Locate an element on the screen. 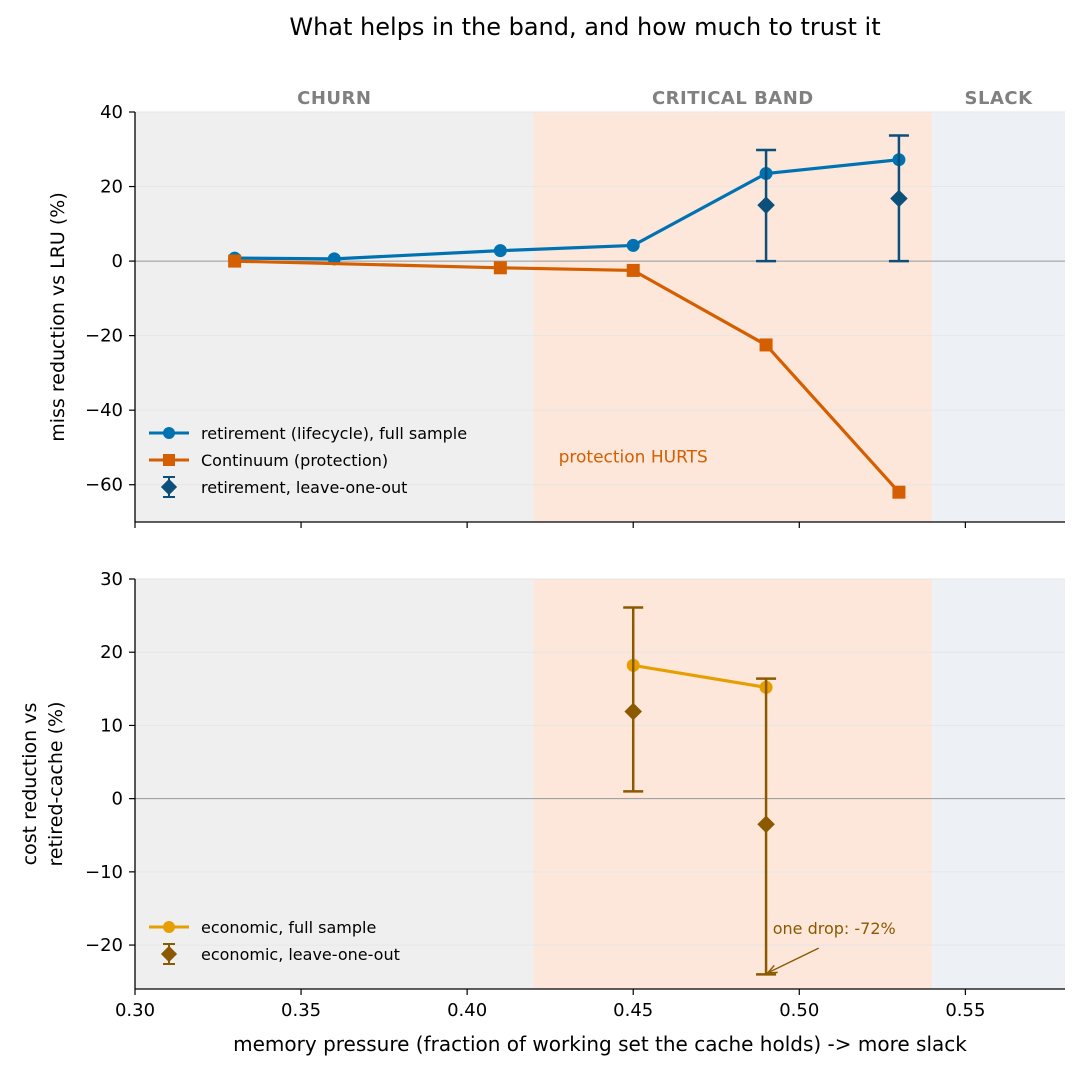  x-tick-label: 0.50 is located at coordinates (799, 1010).